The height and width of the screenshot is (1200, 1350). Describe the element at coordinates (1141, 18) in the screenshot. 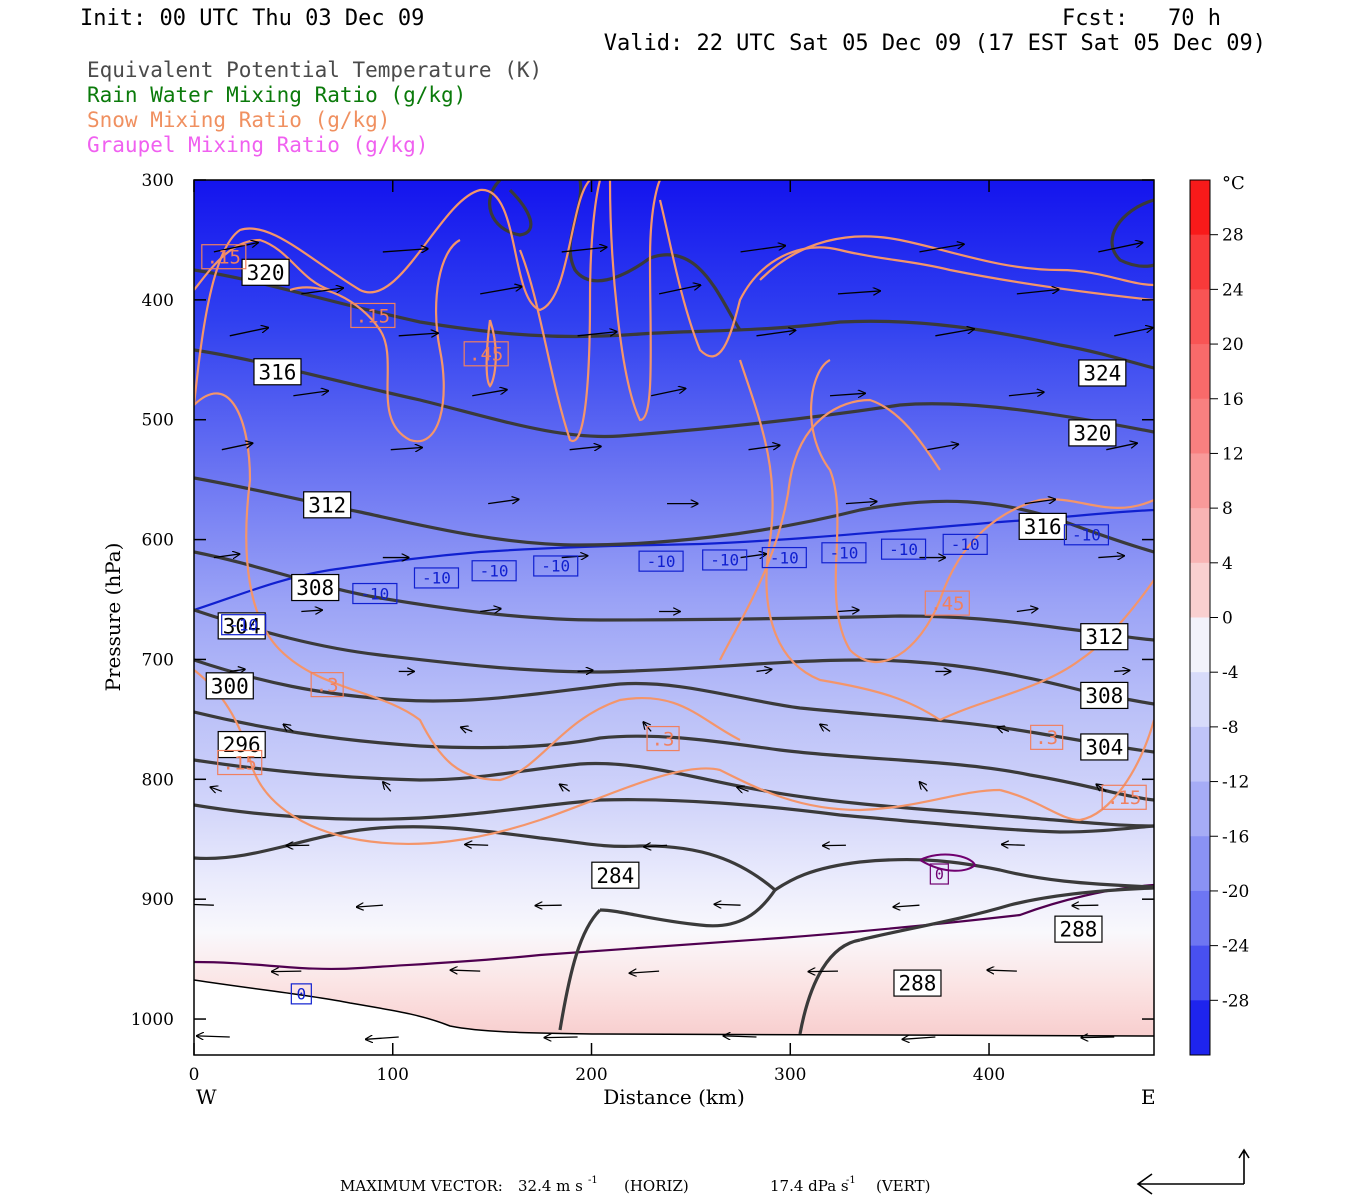

I see `forecast-hour: Fcst: 70 h` at that location.